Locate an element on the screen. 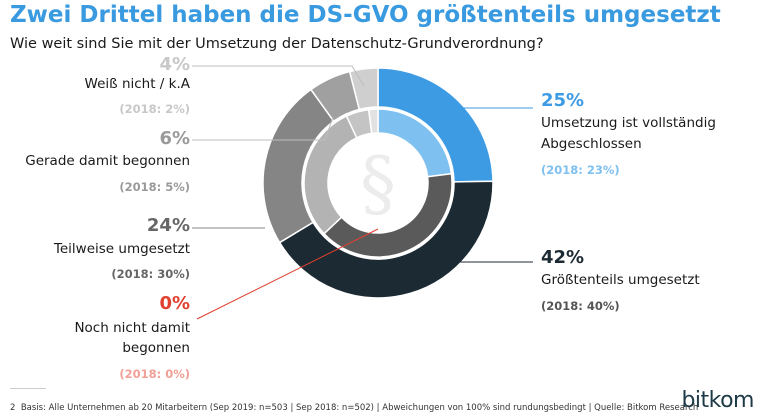 This screenshot has height=420, width=762. label-text-groesstenteils: Größtenteils umgesetzt is located at coordinates (620, 280).